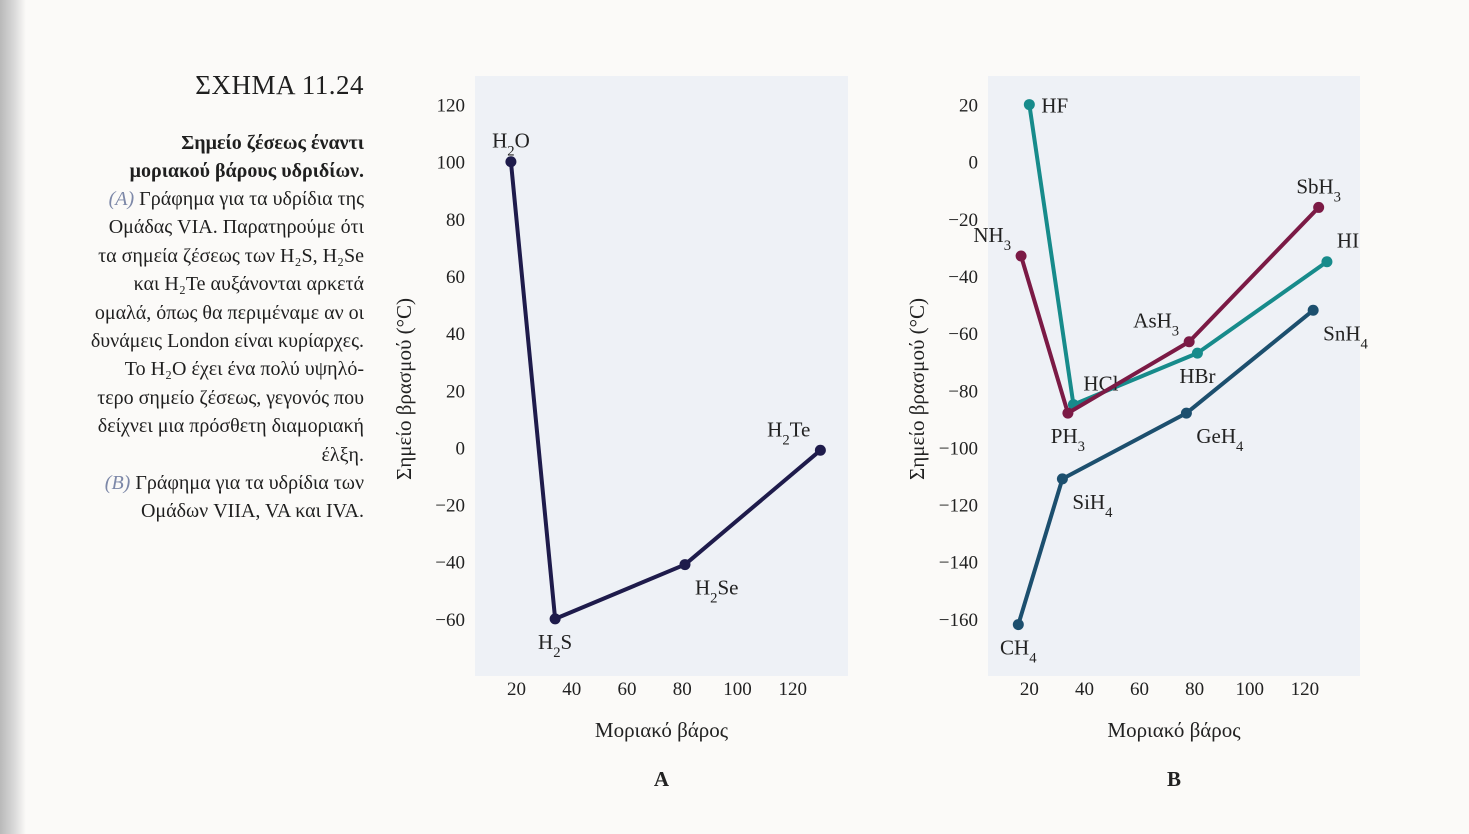 Image resolution: width=1469 pixels, height=834 pixels. Describe the element at coordinates (963, 391) in the screenshot. I see `y-tick-label: −80` at that location.